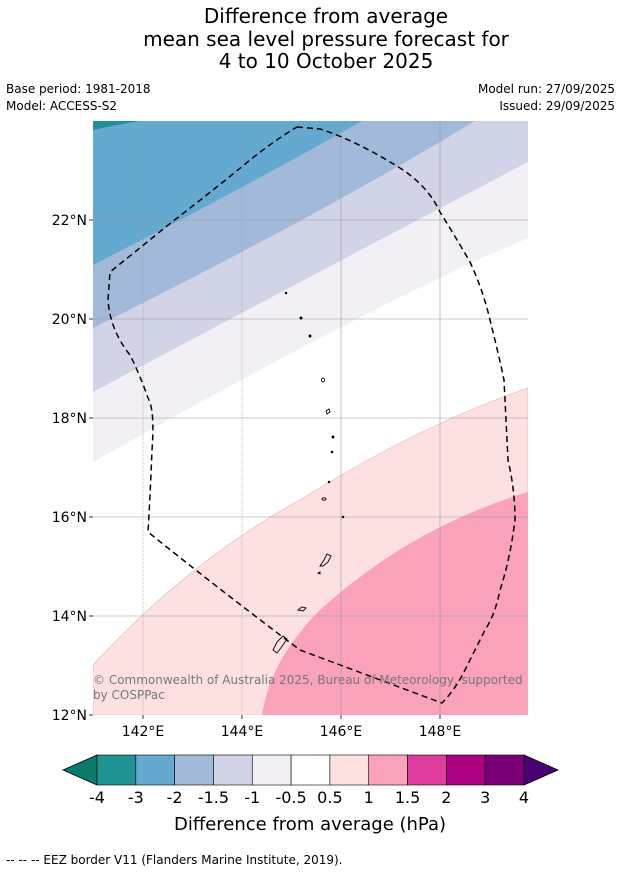 The image size is (621, 873). I want to click on meta-left: Base period: 1981-2018 Model: ACCESS-S2, so click(78, 98).